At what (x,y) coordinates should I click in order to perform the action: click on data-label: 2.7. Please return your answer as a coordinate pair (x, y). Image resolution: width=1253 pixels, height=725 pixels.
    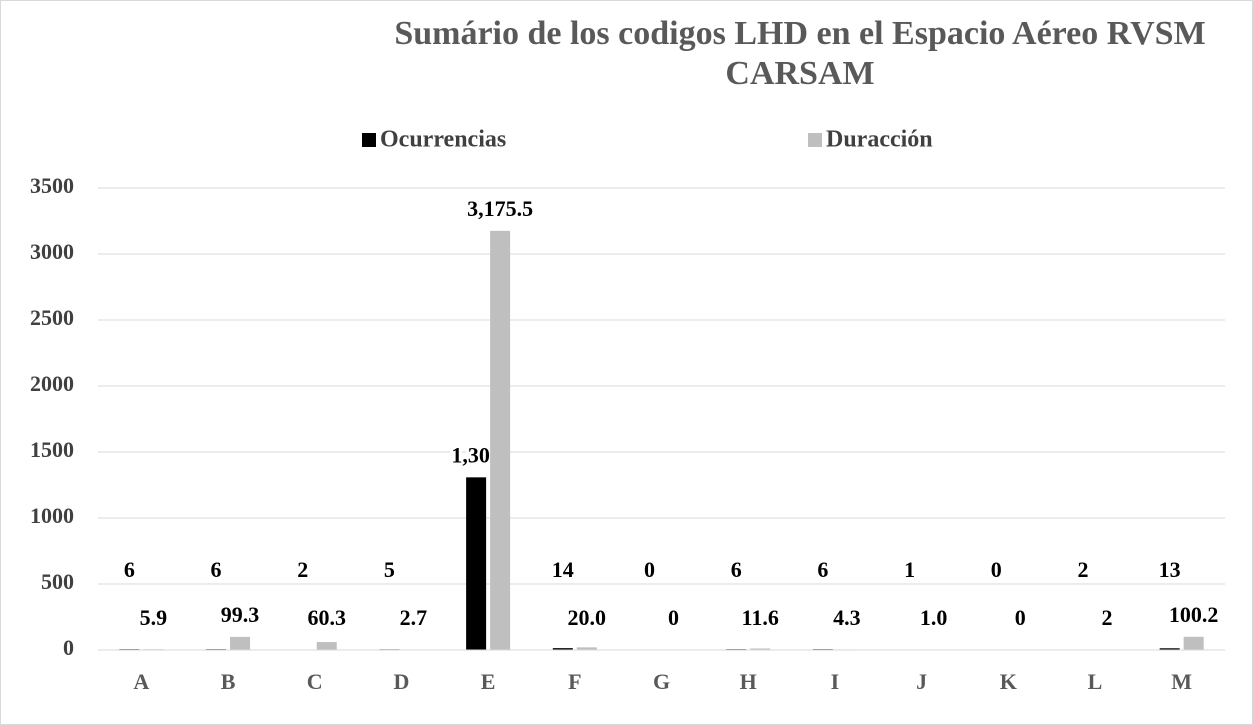
    Looking at the image, I should click on (414, 617).